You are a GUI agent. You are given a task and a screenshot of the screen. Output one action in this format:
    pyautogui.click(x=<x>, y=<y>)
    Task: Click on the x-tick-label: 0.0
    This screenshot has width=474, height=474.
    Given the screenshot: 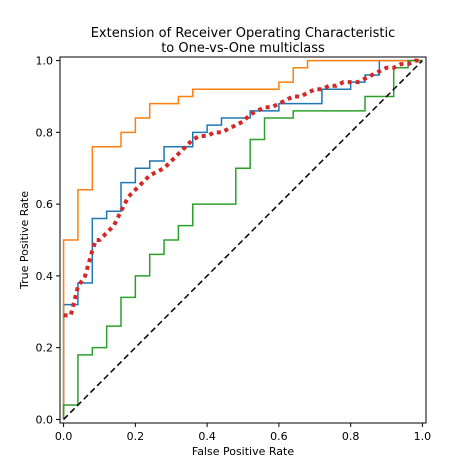 What is the action you would take?
    pyautogui.click(x=64, y=436)
    